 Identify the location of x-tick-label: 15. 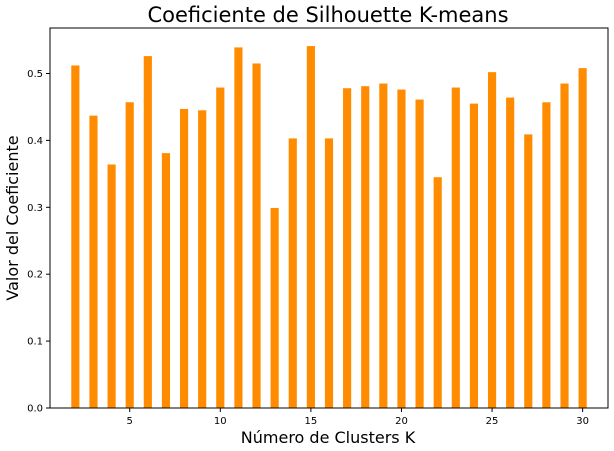
(311, 421).